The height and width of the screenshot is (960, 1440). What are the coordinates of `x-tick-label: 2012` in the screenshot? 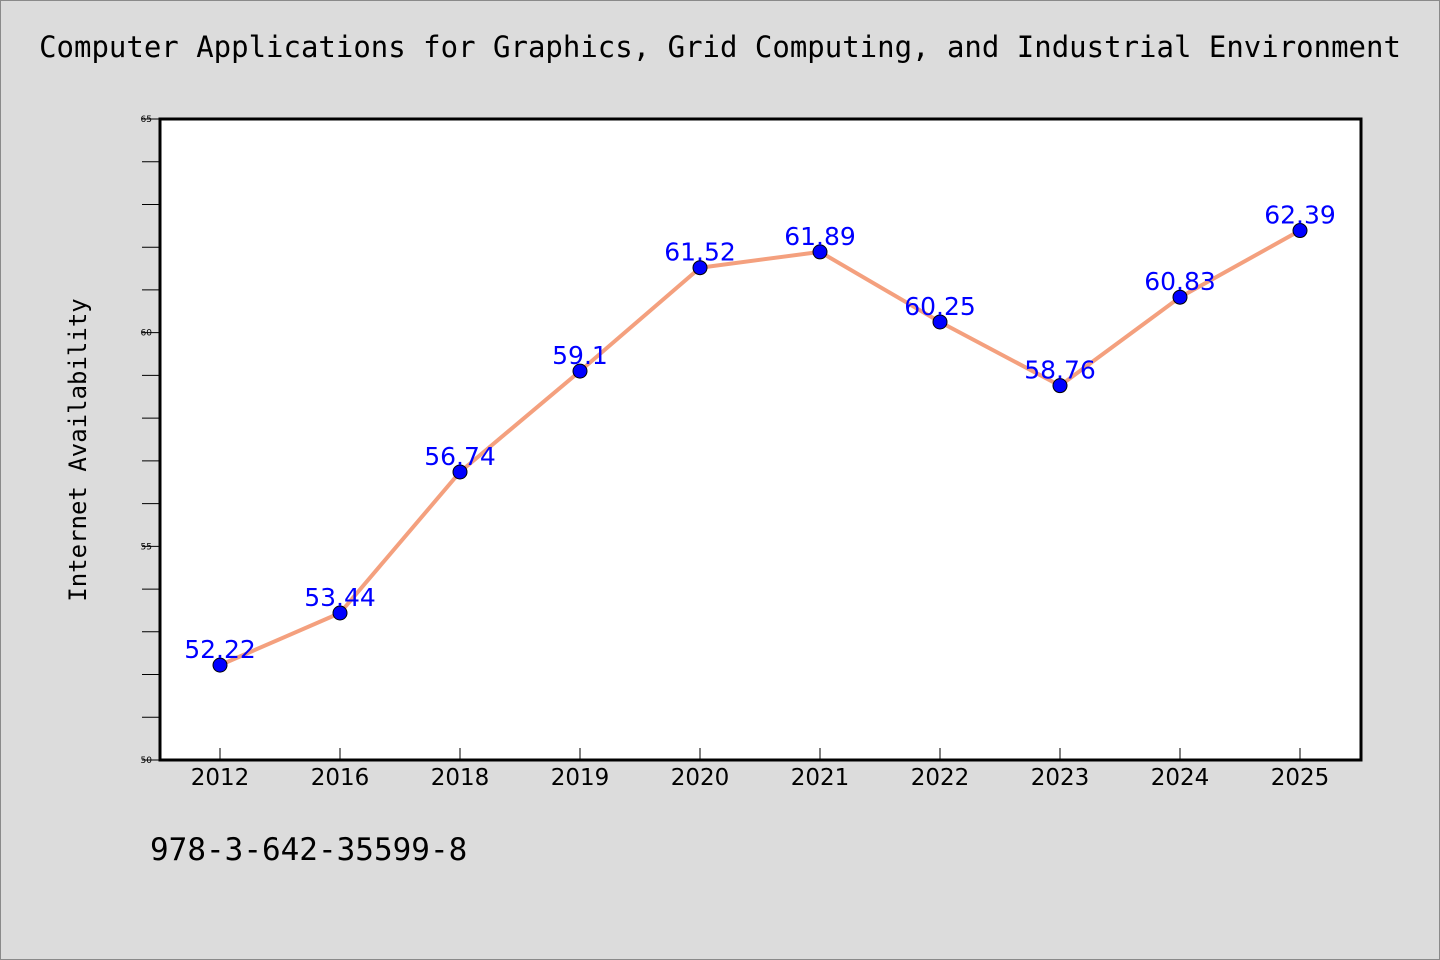 It's located at (220, 778).